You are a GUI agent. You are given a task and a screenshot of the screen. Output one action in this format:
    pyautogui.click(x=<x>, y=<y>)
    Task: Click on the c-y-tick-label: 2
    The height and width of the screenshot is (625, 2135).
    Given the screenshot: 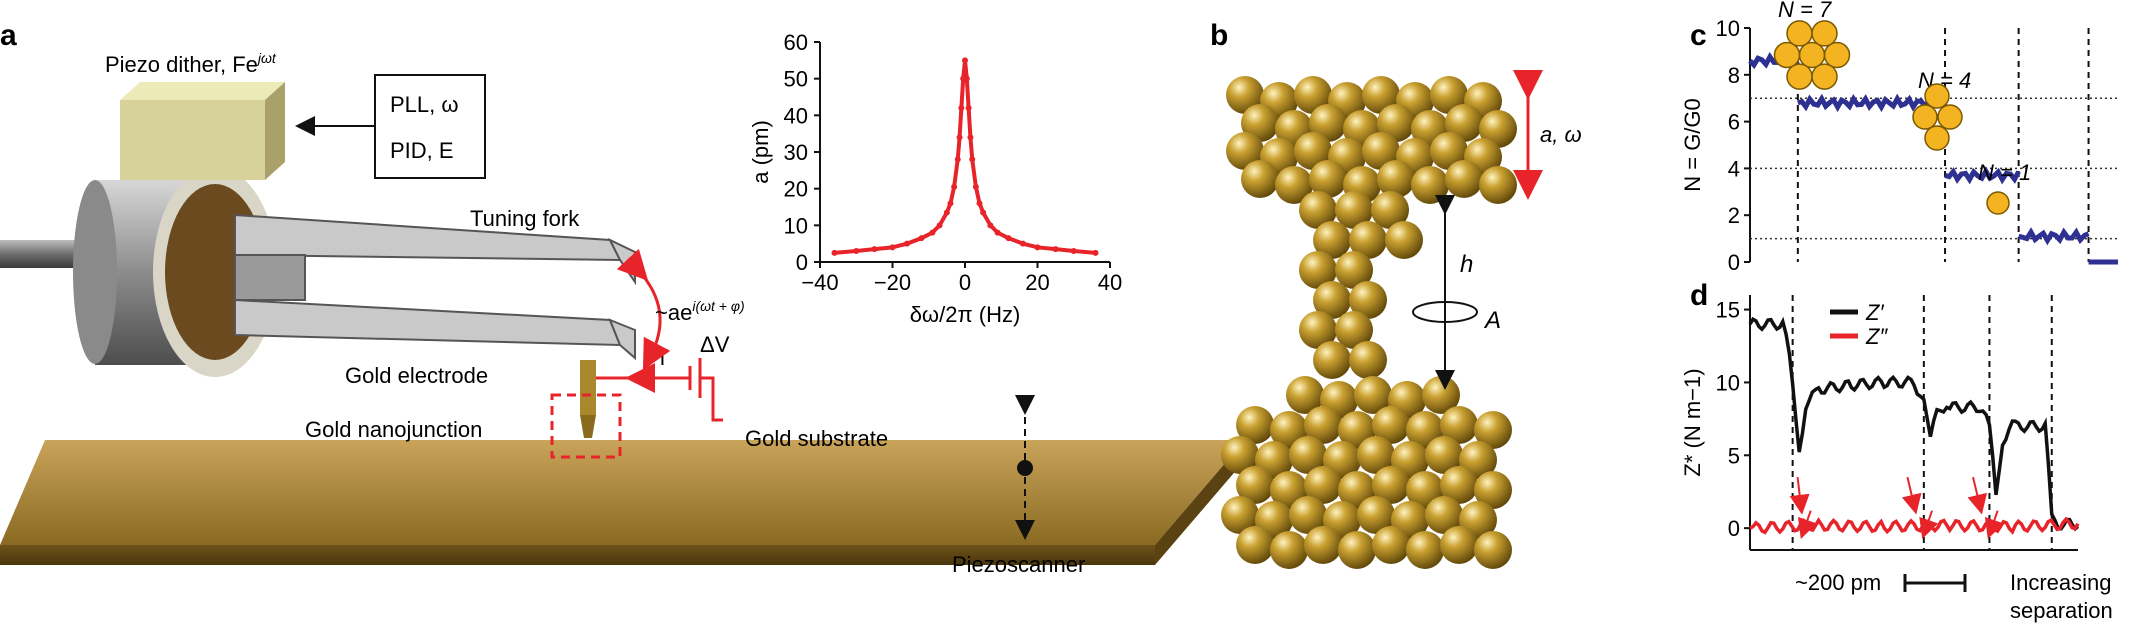 What is the action you would take?
    pyautogui.click(x=1734, y=215)
    